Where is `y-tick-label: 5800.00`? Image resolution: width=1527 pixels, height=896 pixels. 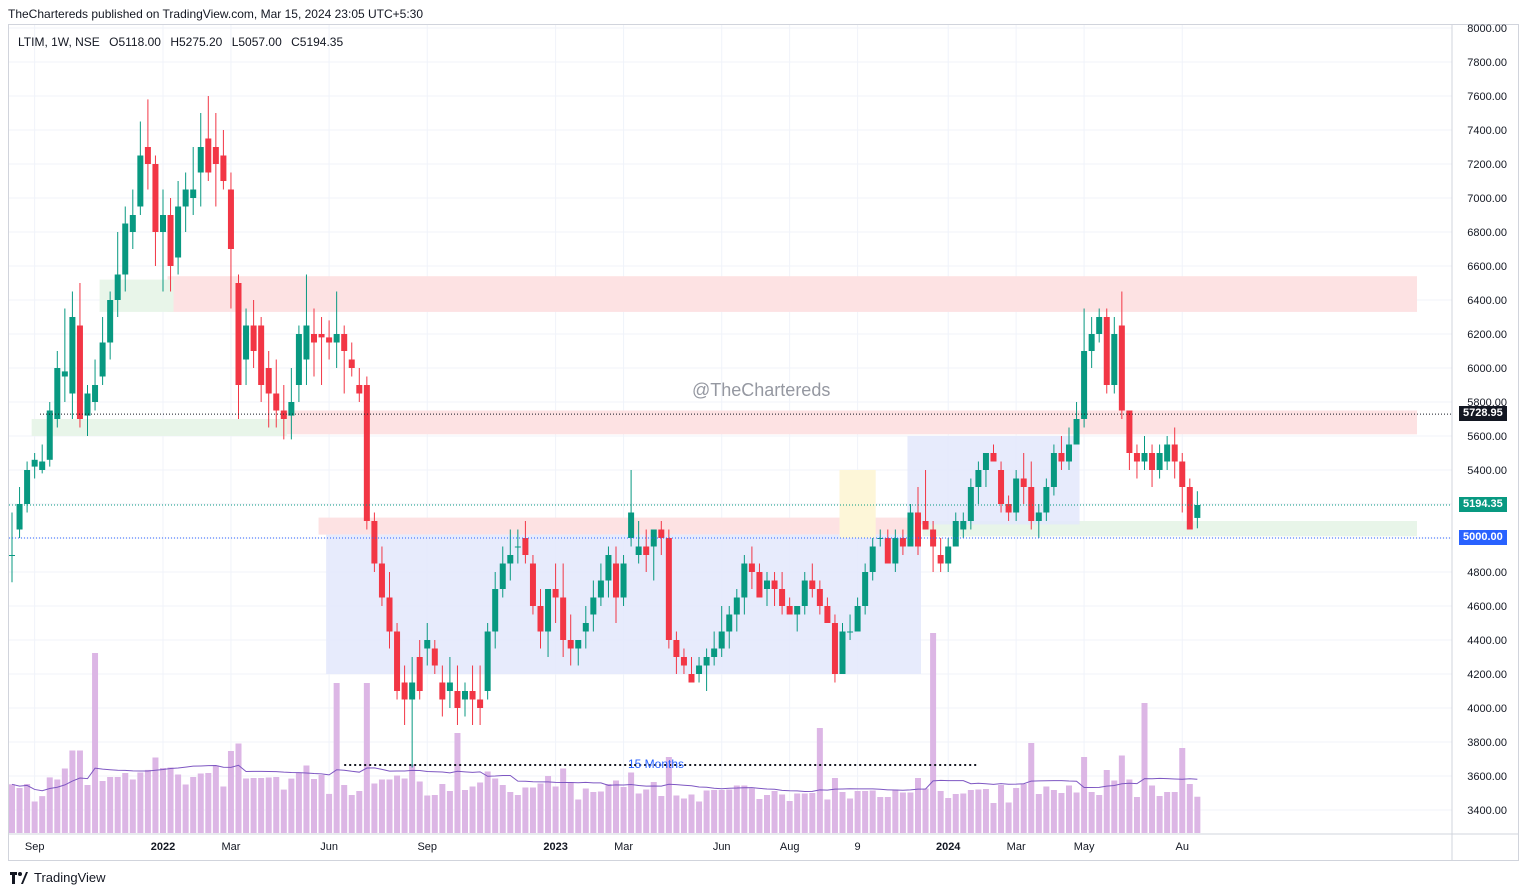 y-tick-label: 5800.00 is located at coordinates (1487, 403).